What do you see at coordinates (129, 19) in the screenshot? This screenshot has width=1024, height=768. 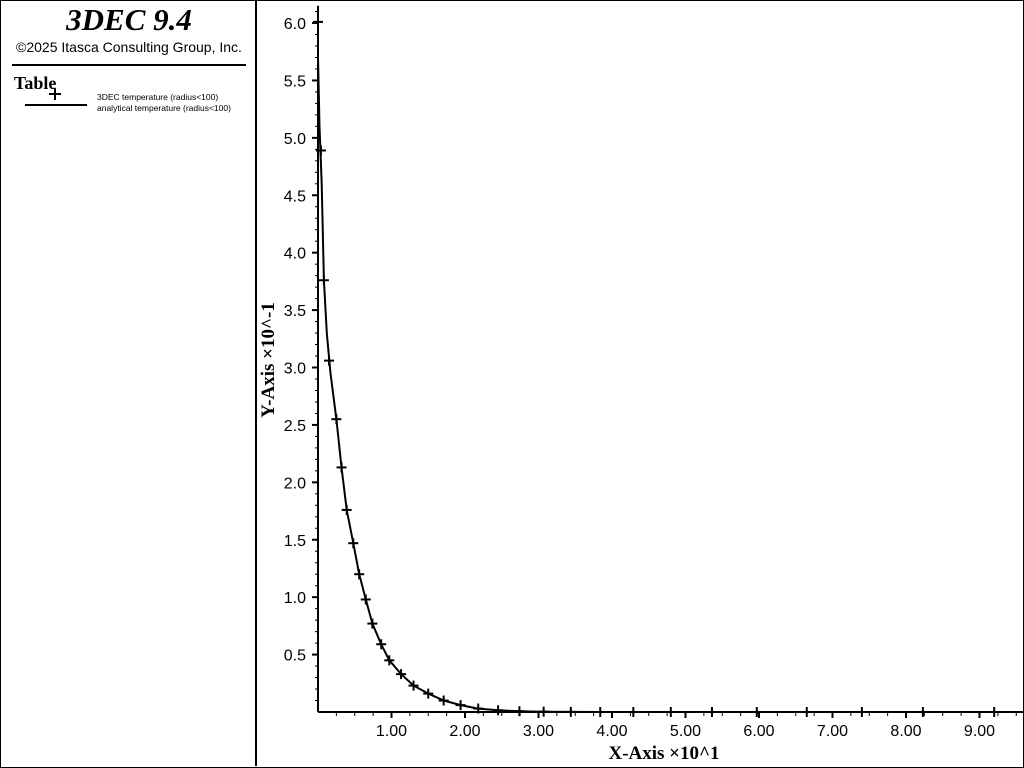 I see `app-title: 3DEC 9.4` at bounding box center [129, 19].